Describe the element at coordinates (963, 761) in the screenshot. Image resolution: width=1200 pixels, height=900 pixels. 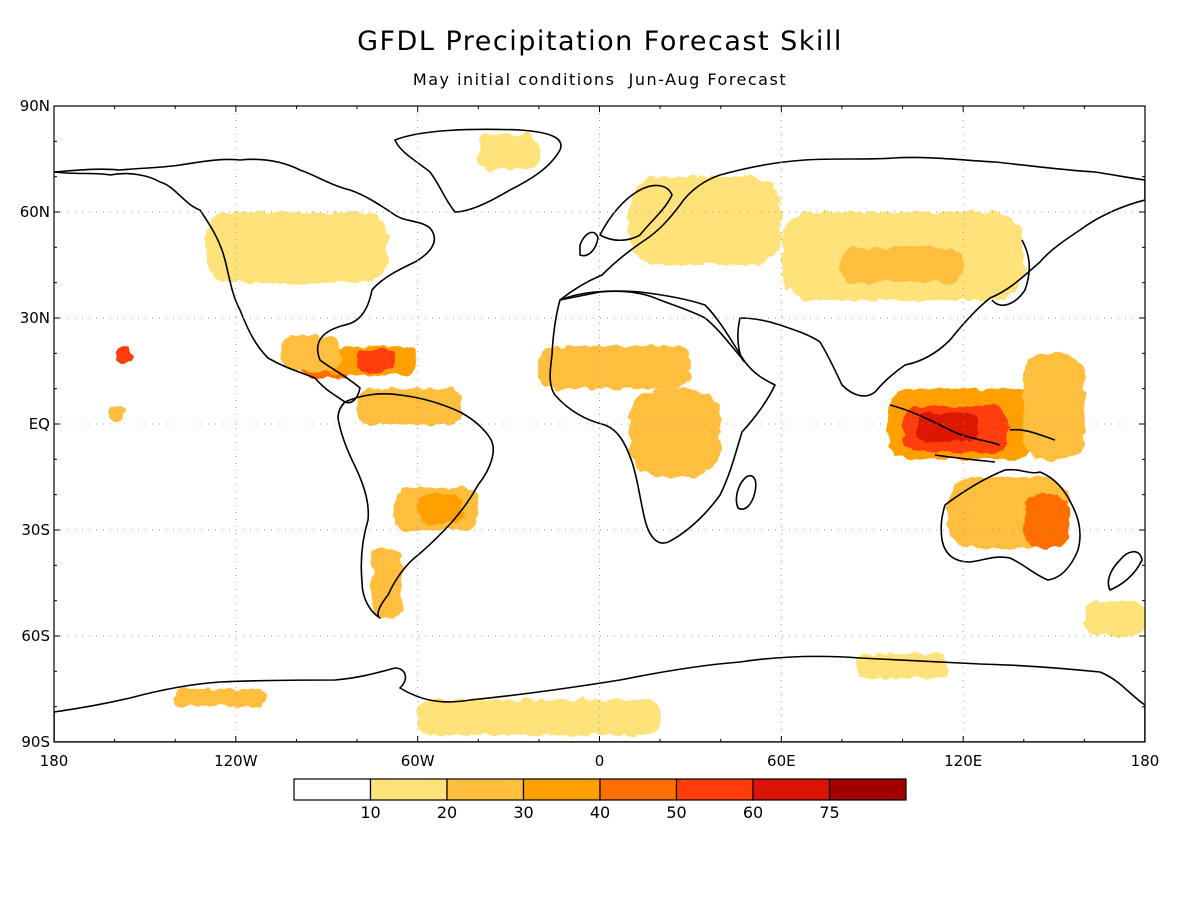
I see `lon-tick-label: 120E` at that location.